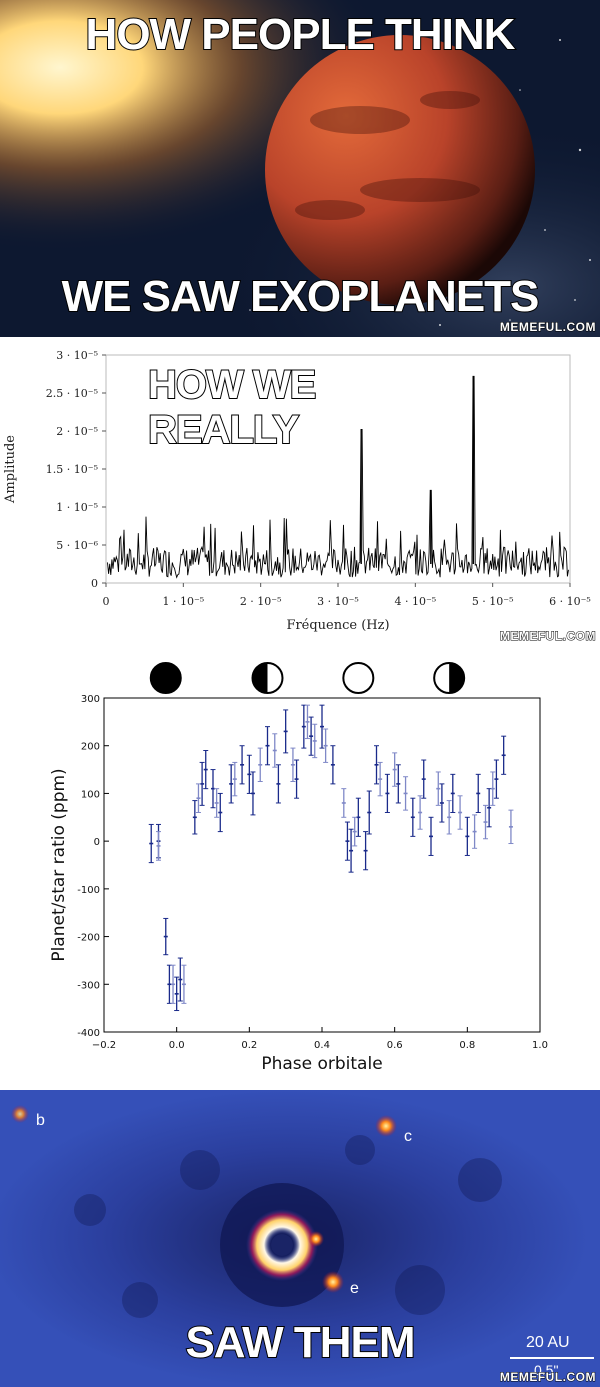  I want to click on y-tick-label: 5 · 10⁻⁶, so click(77, 545).